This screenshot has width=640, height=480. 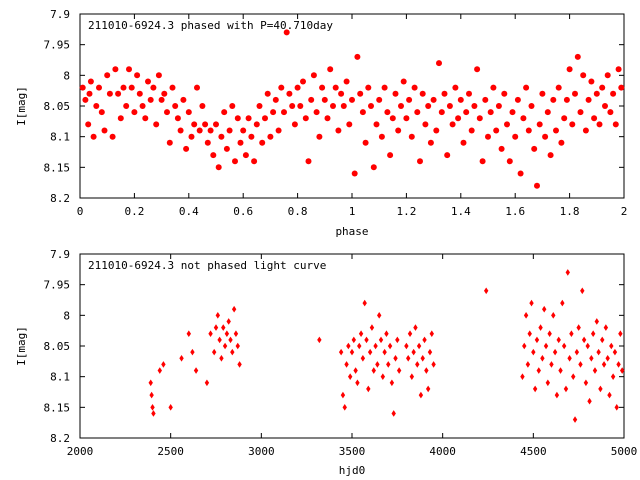 What do you see at coordinates (170, 451) in the screenshot?
I see `lightcurve-xtick-label: 2500` at bounding box center [170, 451].